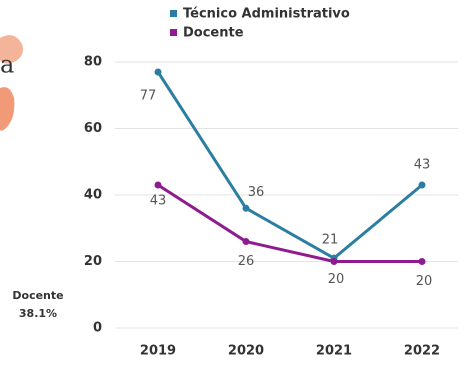 The height and width of the screenshot is (366, 473). Describe the element at coordinates (246, 351) in the screenshot. I see `x-tick-label: 2020` at that location.